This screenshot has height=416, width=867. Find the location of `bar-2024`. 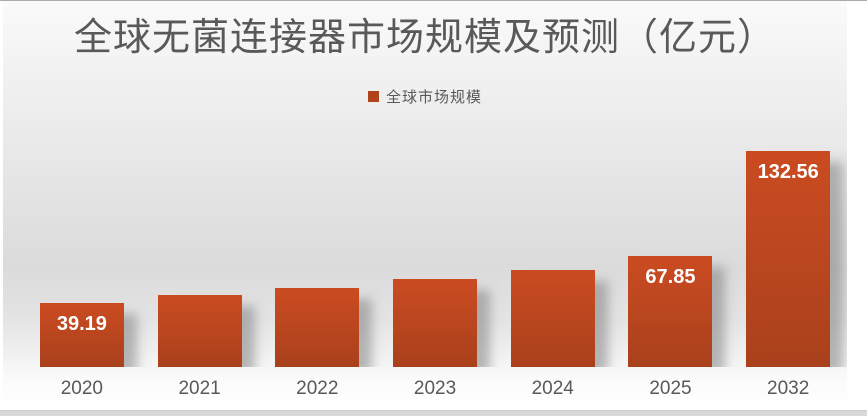

bar-2024 is located at coordinates (552, 318).